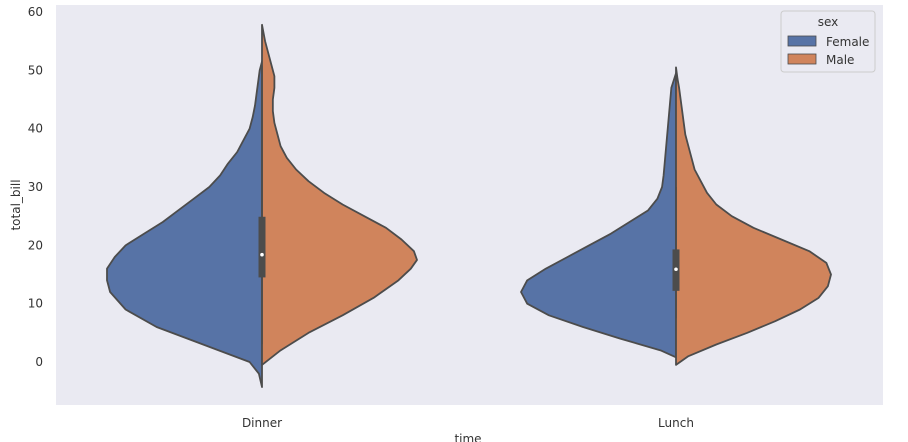 Image resolution: width=908 pixels, height=442 pixels. I want to click on violin-dinner-female, so click(184, 224).